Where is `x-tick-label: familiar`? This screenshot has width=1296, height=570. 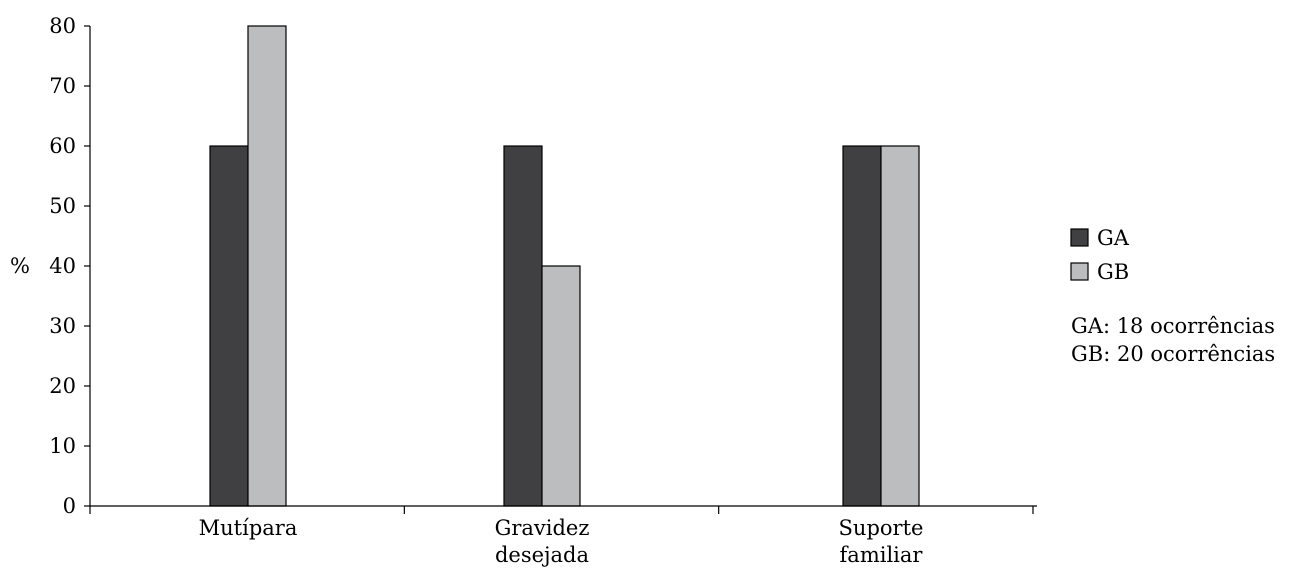 x-tick-label: familiar is located at coordinates (882, 555).